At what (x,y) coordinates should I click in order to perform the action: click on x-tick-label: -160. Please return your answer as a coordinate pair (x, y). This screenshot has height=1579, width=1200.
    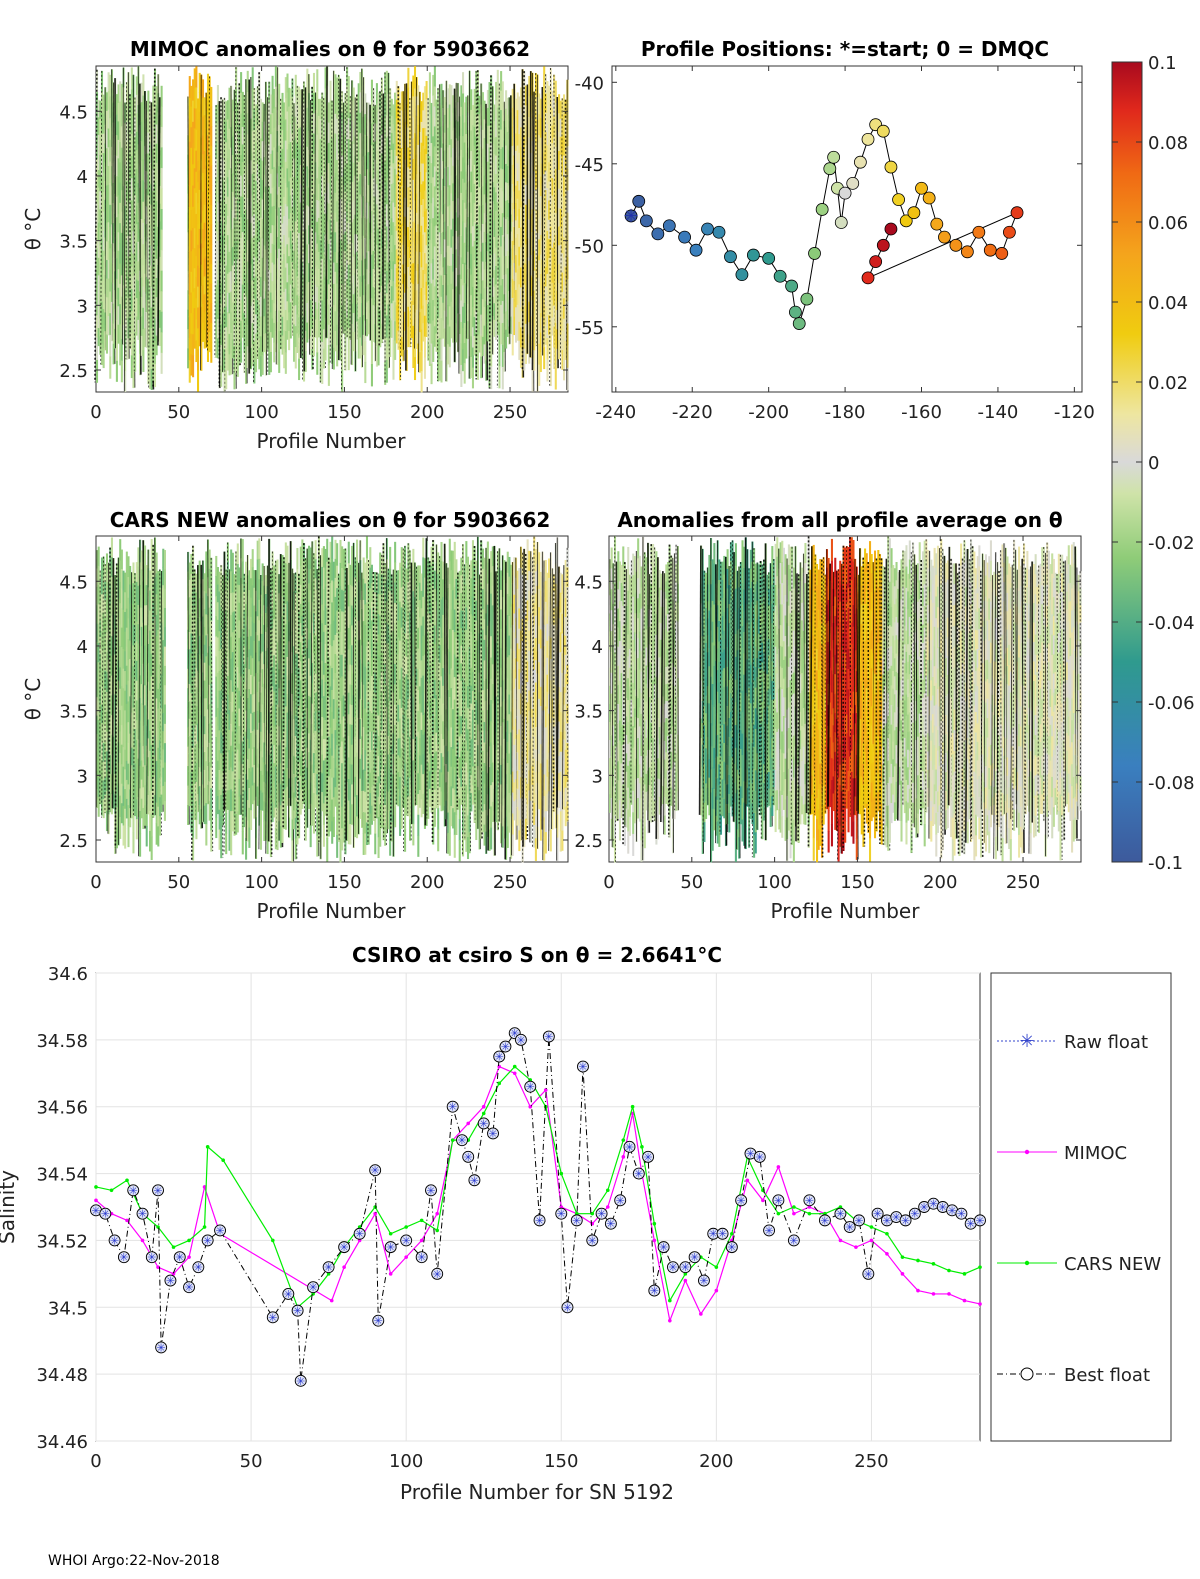
    Looking at the image, I should click on (921, 412).